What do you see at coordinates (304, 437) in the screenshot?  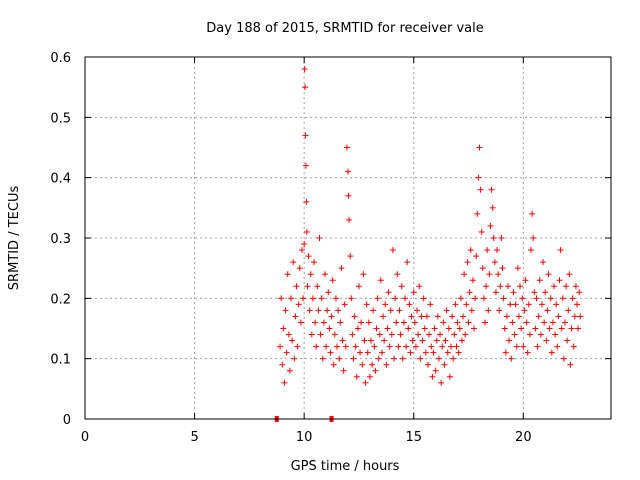 I see `x-tick-label: 10` at bounding box center [304, 437].